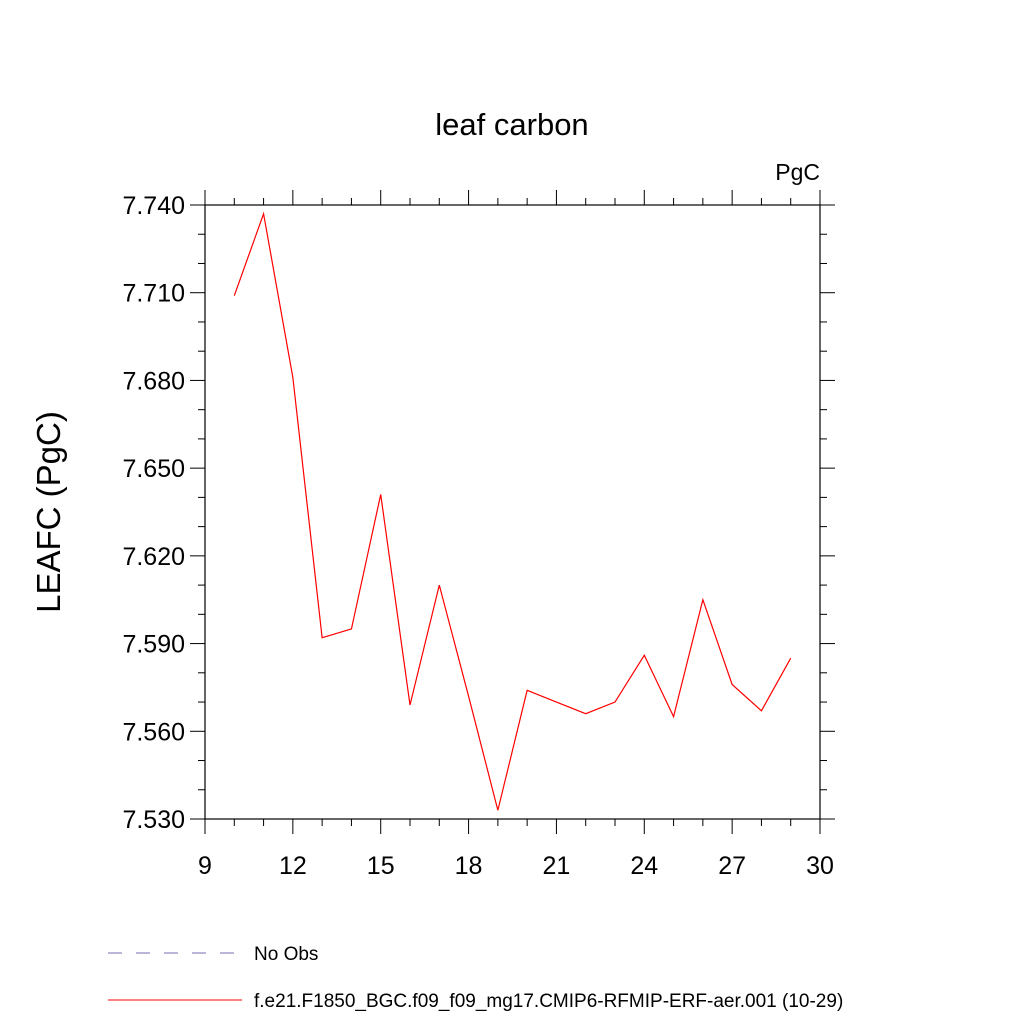 The width and height of the screenshot is (1024, 1024). Describe the element at coordinates (205, 866) in the screenshot. I see `x-tick-label: 9` at that location.